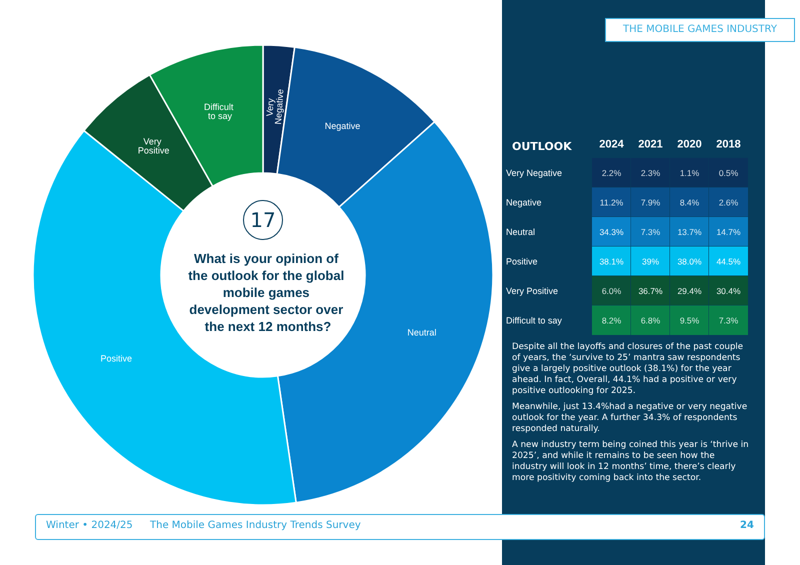 Image resolution: width=800 pixels, height=565 pixels. I want to click on data-label: 36.7%, so click(650, 291).